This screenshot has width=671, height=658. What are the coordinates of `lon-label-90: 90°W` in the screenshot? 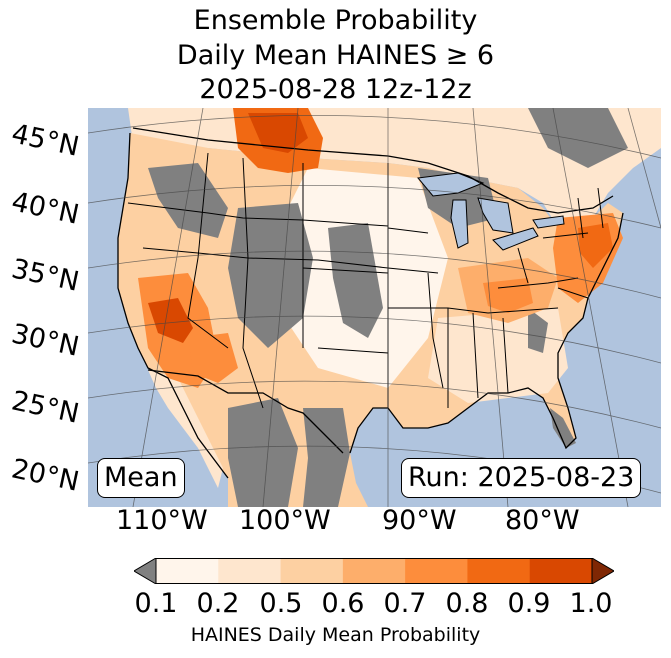 It's located at (419, 520).